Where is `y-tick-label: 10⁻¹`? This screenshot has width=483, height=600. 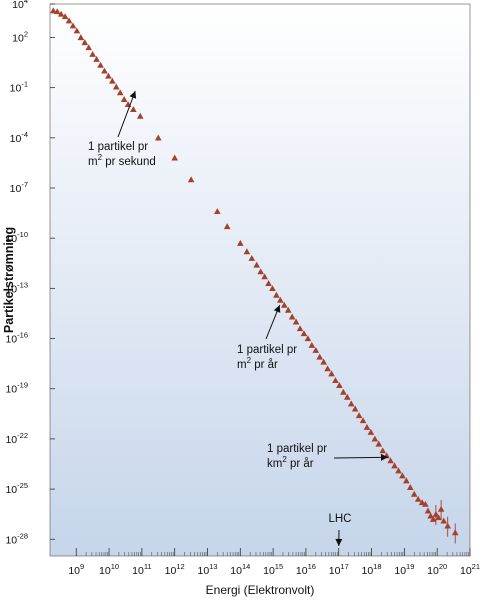
y-tick-label: 10⁻¹ is located at coordinates (19, 87).